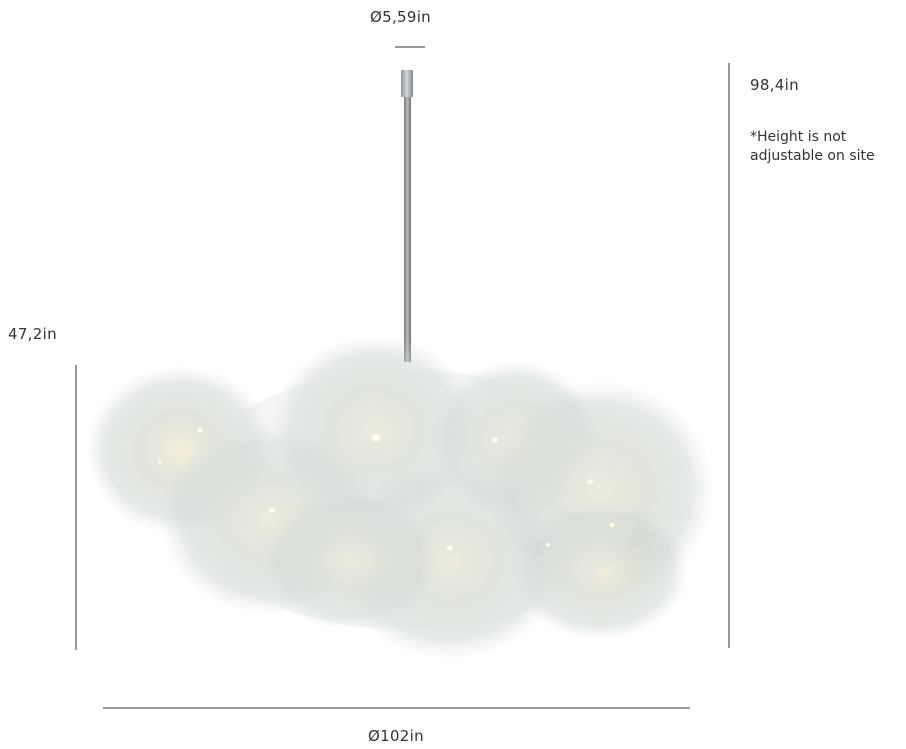 This screenshot has width=906, height=749. I want to click on height-note: *Height is not adjustable on site, so click(812, 146).